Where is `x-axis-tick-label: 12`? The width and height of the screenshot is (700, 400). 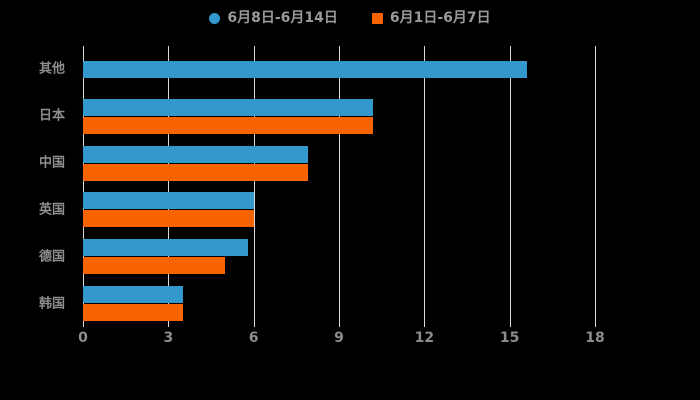
x-axis-tick-label: 12 is located at coordinates (424, 338).